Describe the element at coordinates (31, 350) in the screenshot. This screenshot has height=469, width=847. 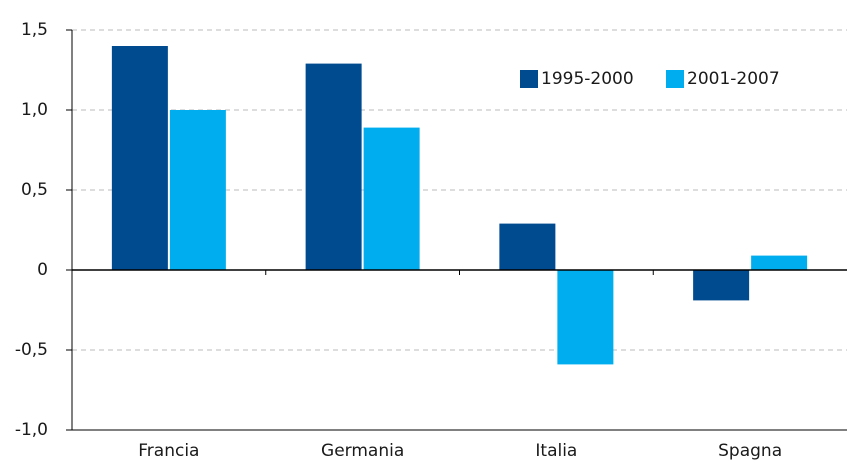
I see `y-tick-label: -0,5` at that location.